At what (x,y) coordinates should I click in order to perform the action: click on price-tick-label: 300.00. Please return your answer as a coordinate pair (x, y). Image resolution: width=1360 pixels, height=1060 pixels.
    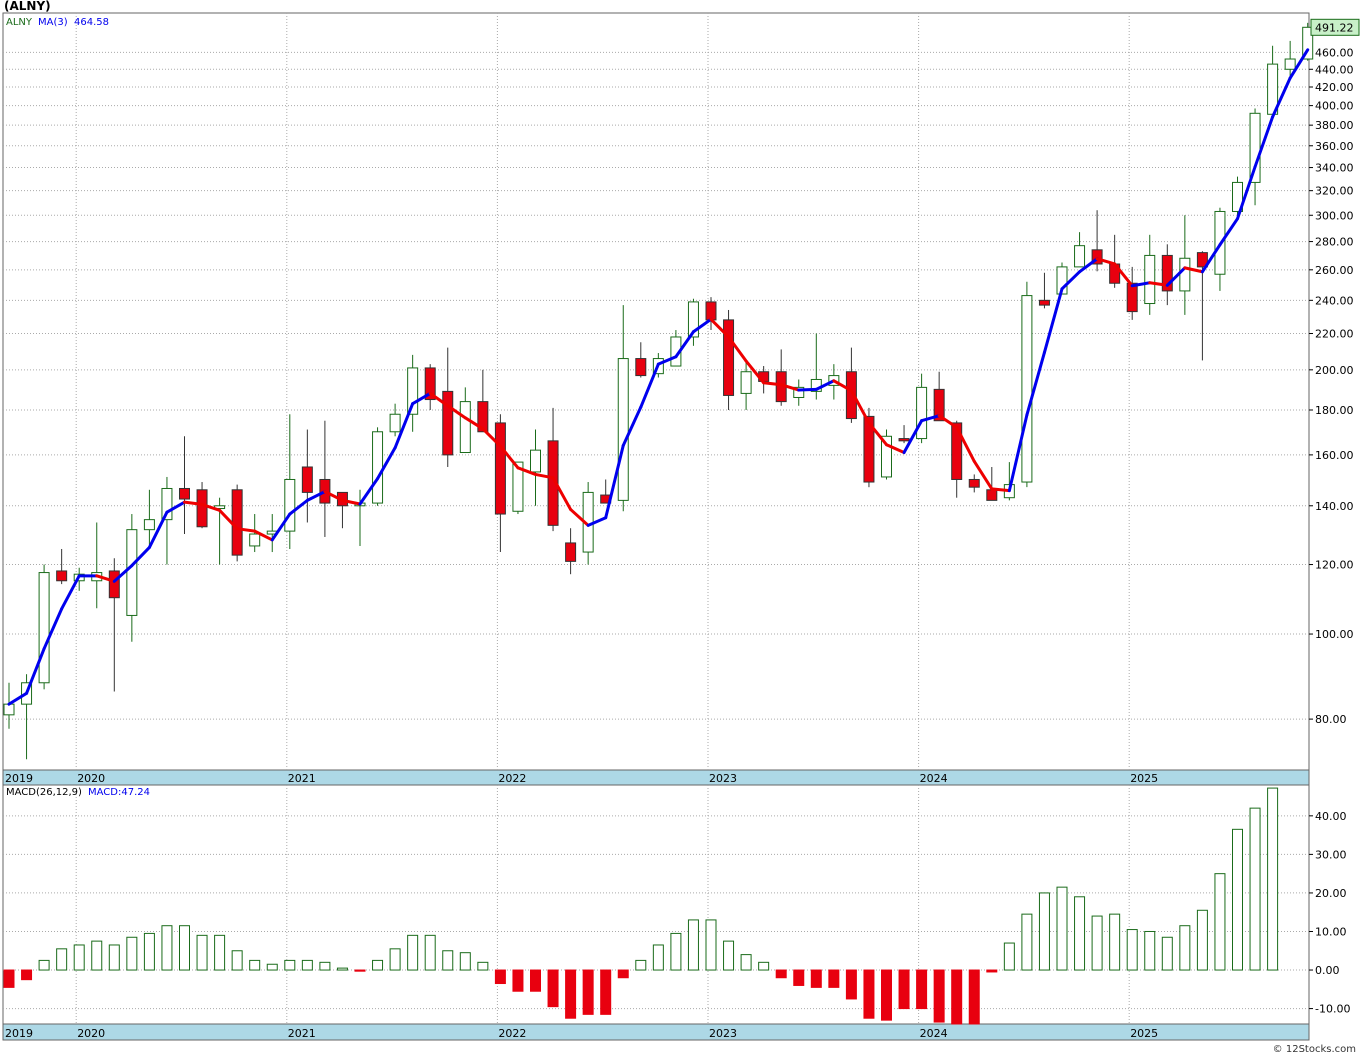
    Looking at the image, I should click on (1334, 215).